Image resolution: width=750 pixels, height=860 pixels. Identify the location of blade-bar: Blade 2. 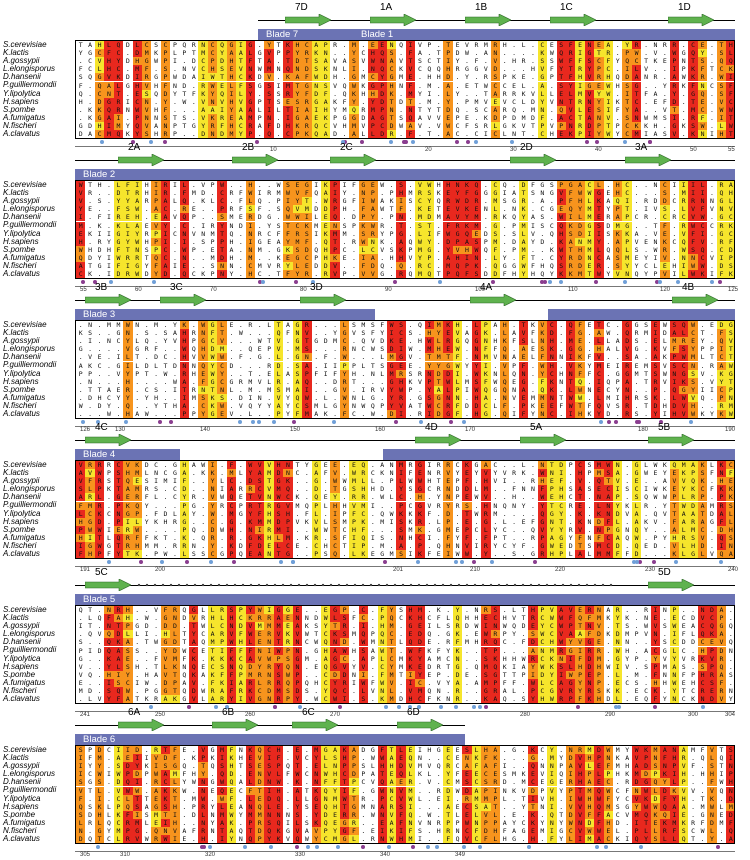
(405, 174).